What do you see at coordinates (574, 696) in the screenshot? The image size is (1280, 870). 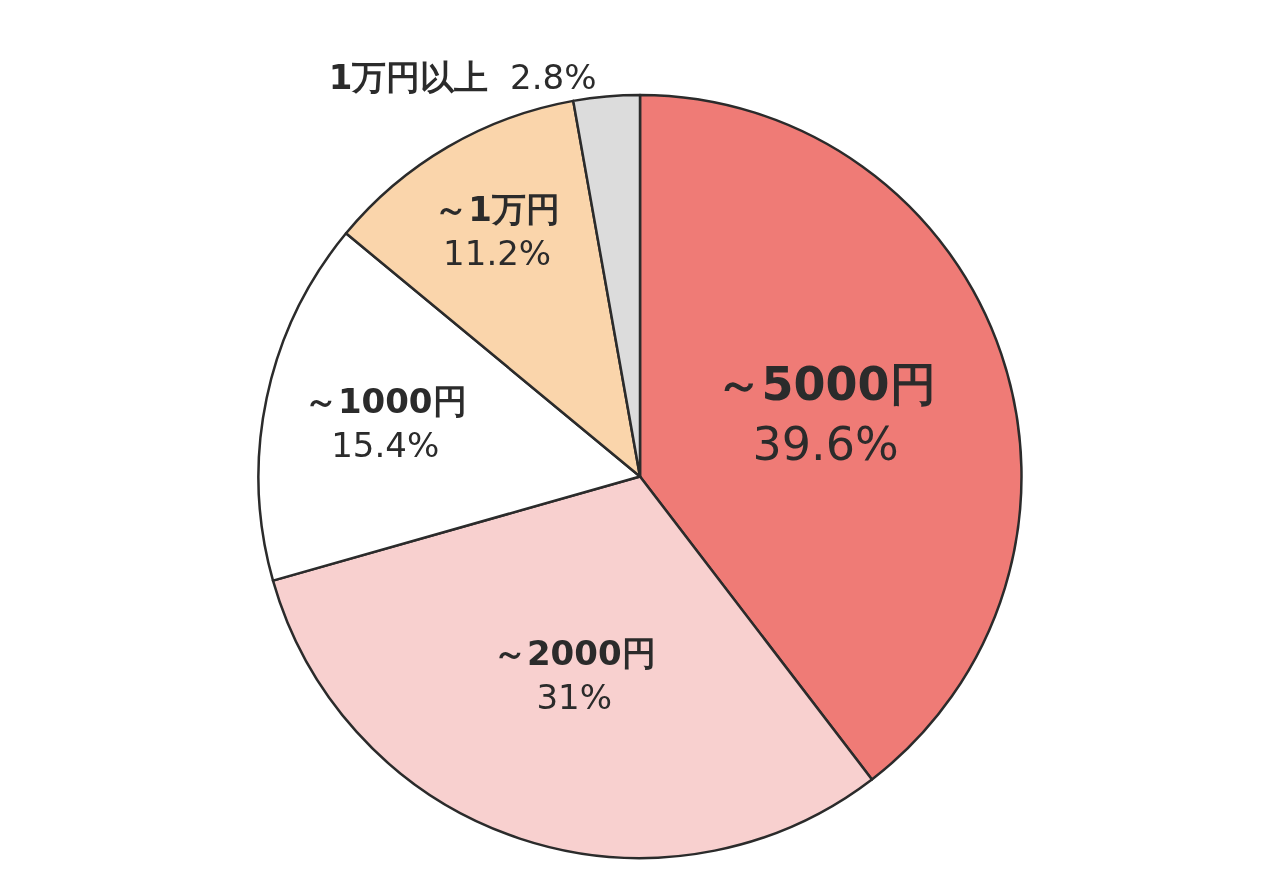 I see `data-label: 31%` at bounding box center [574, 696].